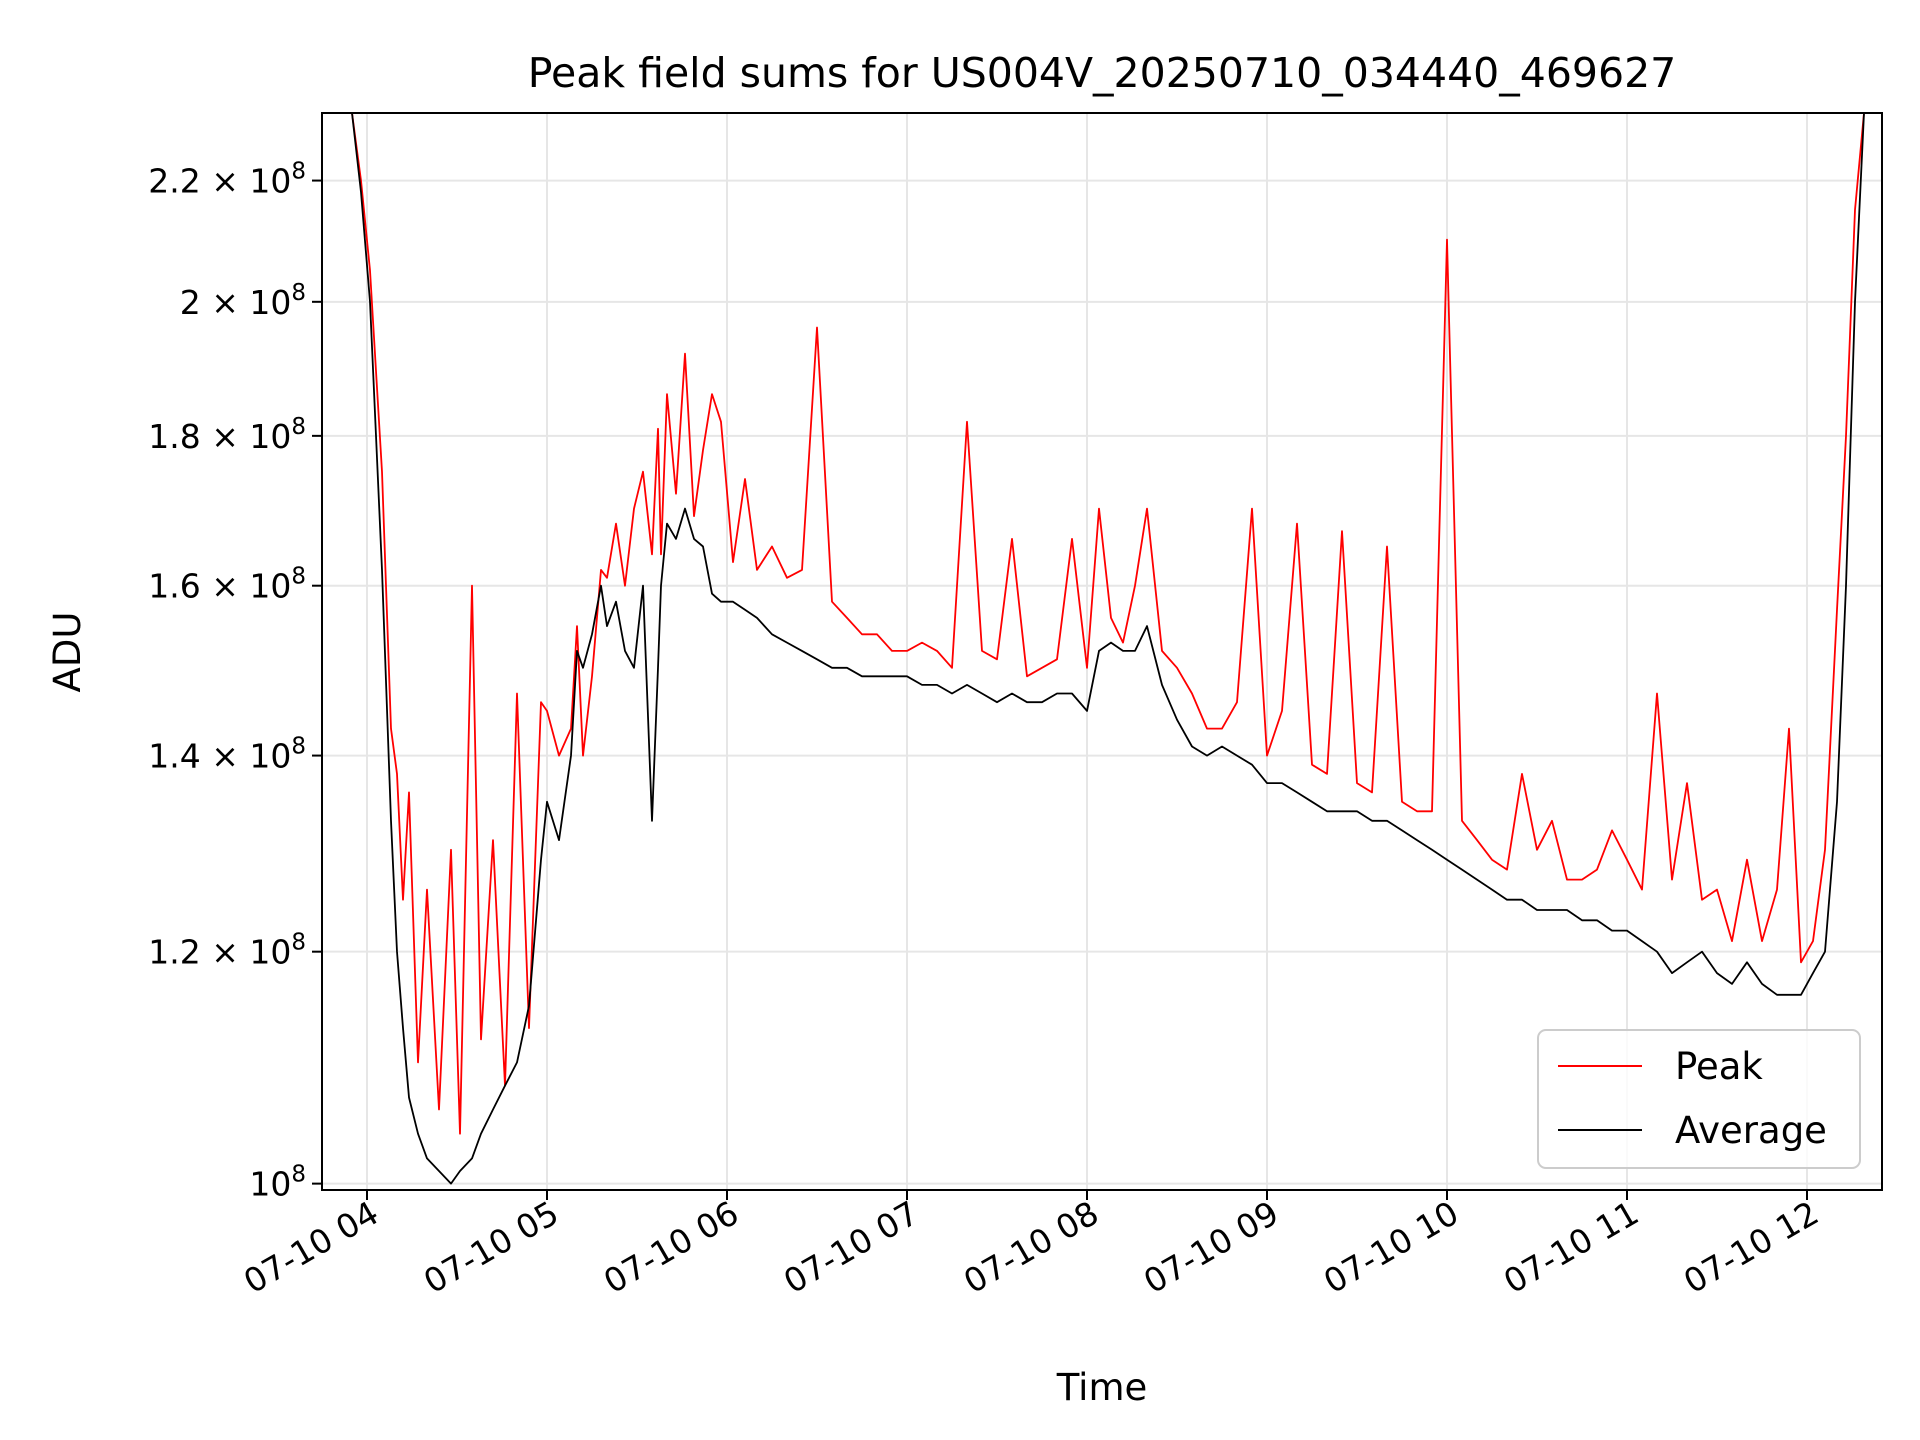 This screenshot has height=1440, width=1920. Describe the element at coordinates (1102, 1387) in the screenshot. I see `x-axis-label: Time` at that location.